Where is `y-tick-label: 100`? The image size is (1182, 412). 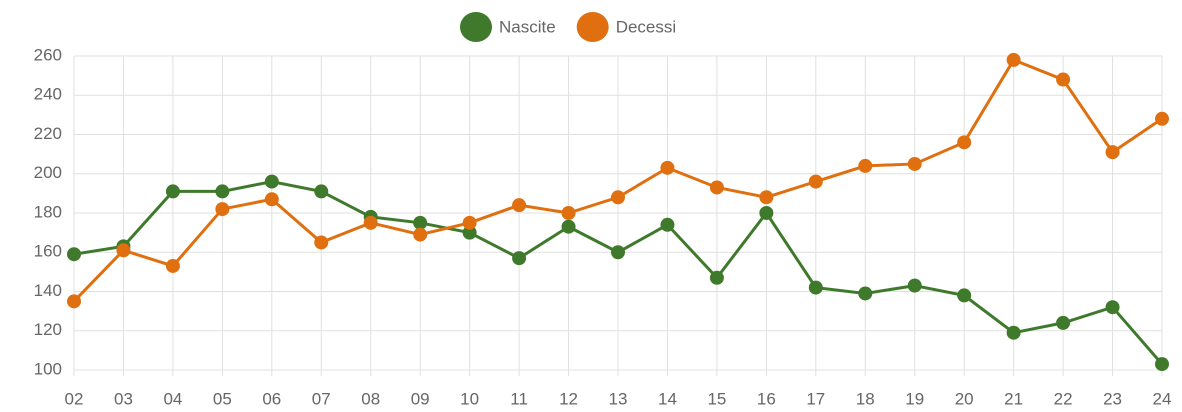
y-tick-label: 100 is located at coordinates (48, 368).